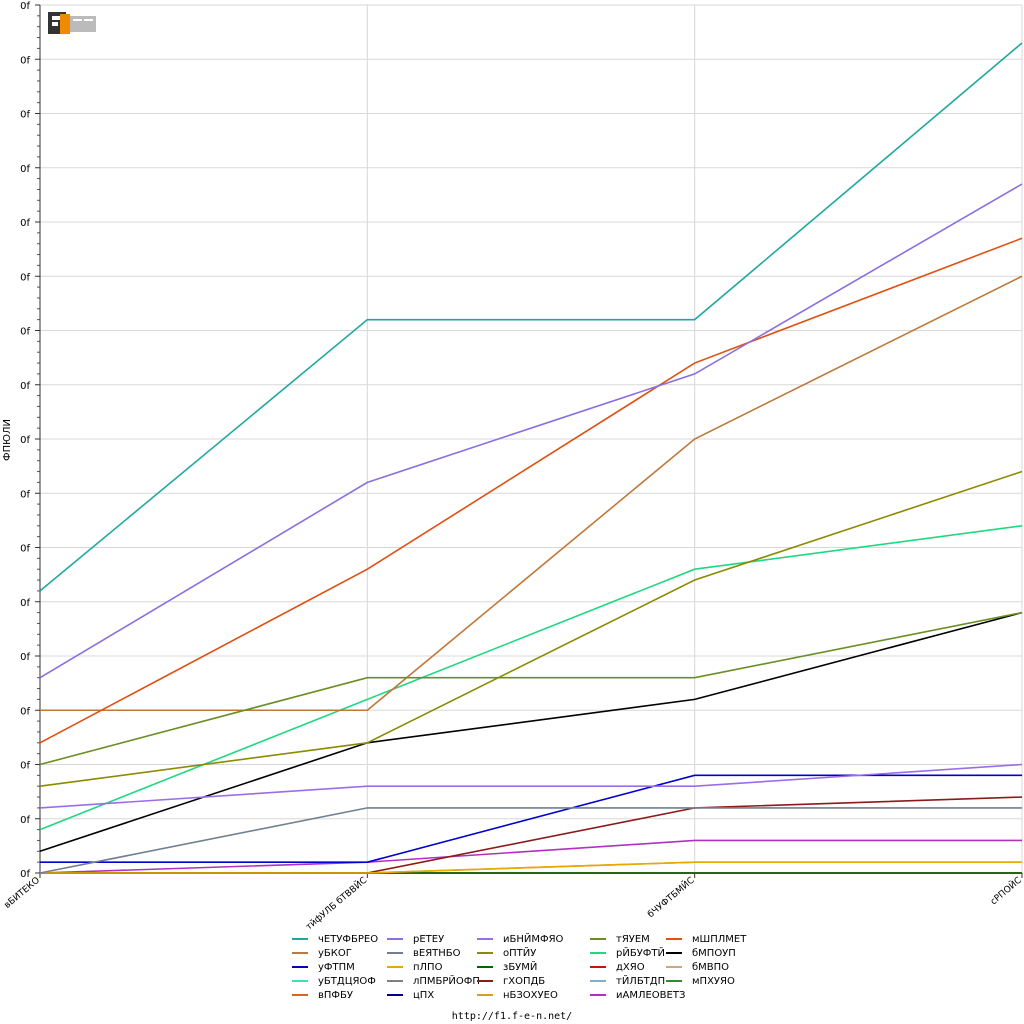 The width and height of the screenshot is (1024, 1024). What do you see at coordinates (641, 981) in the screenshot?
I see `legend-label: тЙЛБТДП` at bounding box center [641, 981].